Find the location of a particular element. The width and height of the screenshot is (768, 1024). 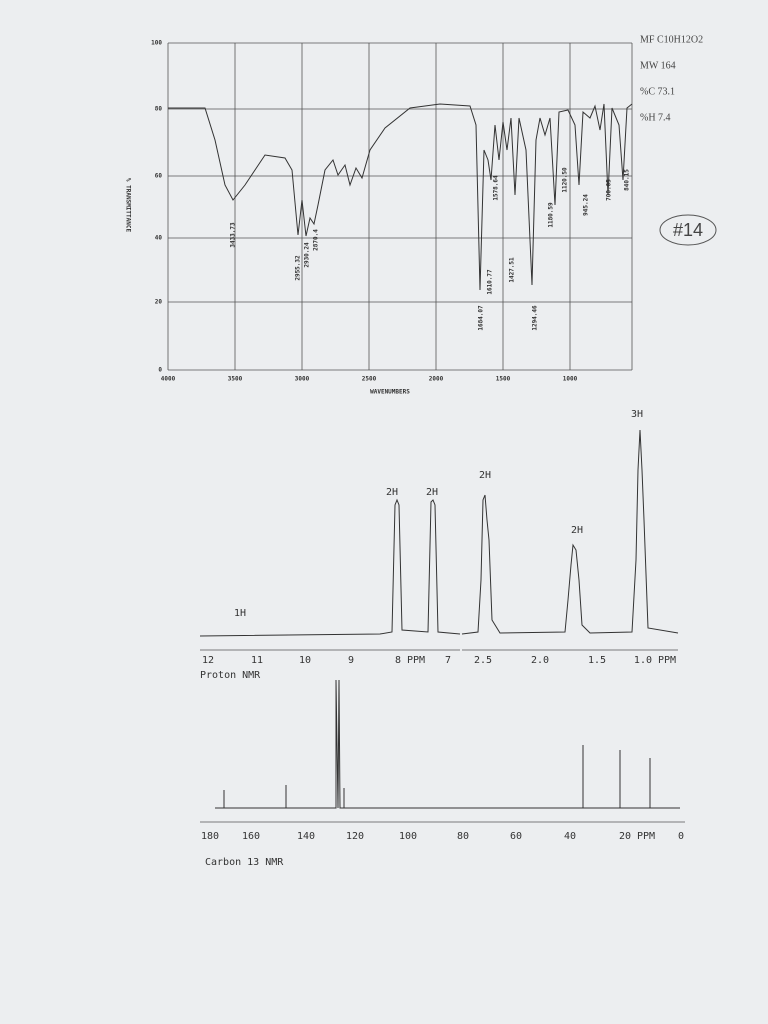

ir-y-tick-label: 80 is located at coordinates (159, 109).